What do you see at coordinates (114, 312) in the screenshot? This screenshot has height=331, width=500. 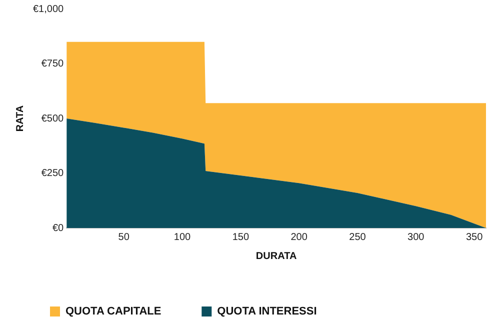 I see `legend-label: QUOTA CAPITALE` at bounding box center [114, 312].